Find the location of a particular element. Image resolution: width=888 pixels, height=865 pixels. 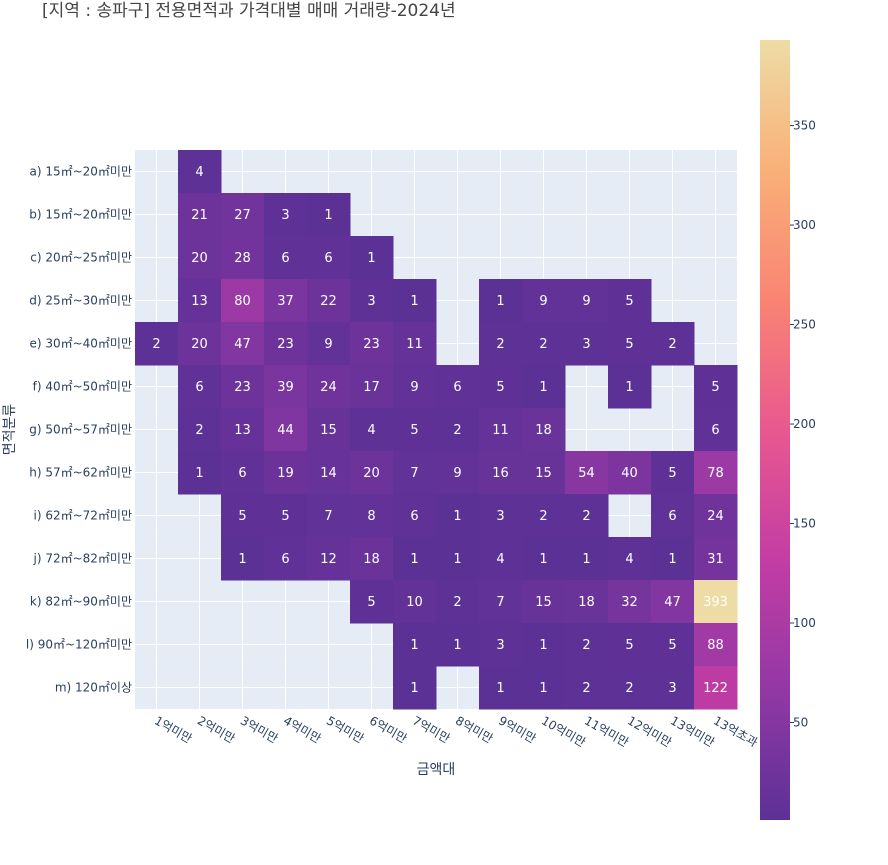

cell-value-label: 54 is located at coordinates (586, 473).